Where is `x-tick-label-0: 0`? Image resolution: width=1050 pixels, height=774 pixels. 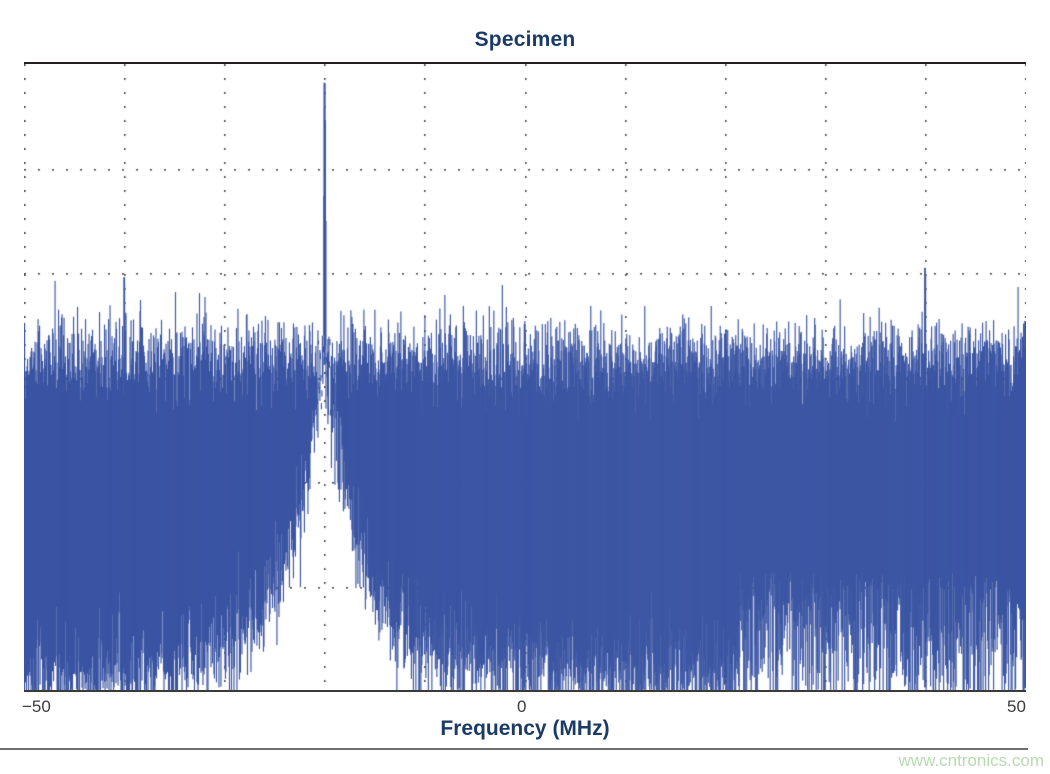
x-tick-label-0: 0 is located at coordinates (522, 706).